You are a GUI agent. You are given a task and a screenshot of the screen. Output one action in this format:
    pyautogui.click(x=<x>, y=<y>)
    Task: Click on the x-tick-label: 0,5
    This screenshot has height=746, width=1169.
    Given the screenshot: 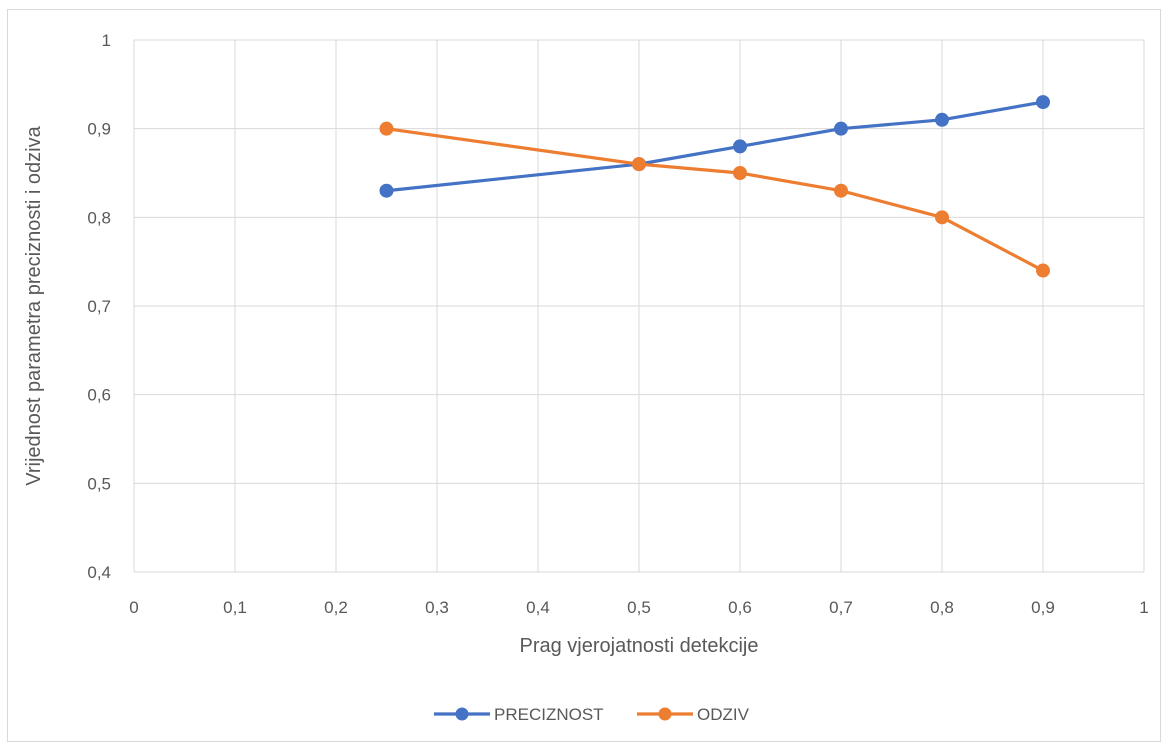 What is the action you would take?
    pyautogui.click(x=639, y=607)
    